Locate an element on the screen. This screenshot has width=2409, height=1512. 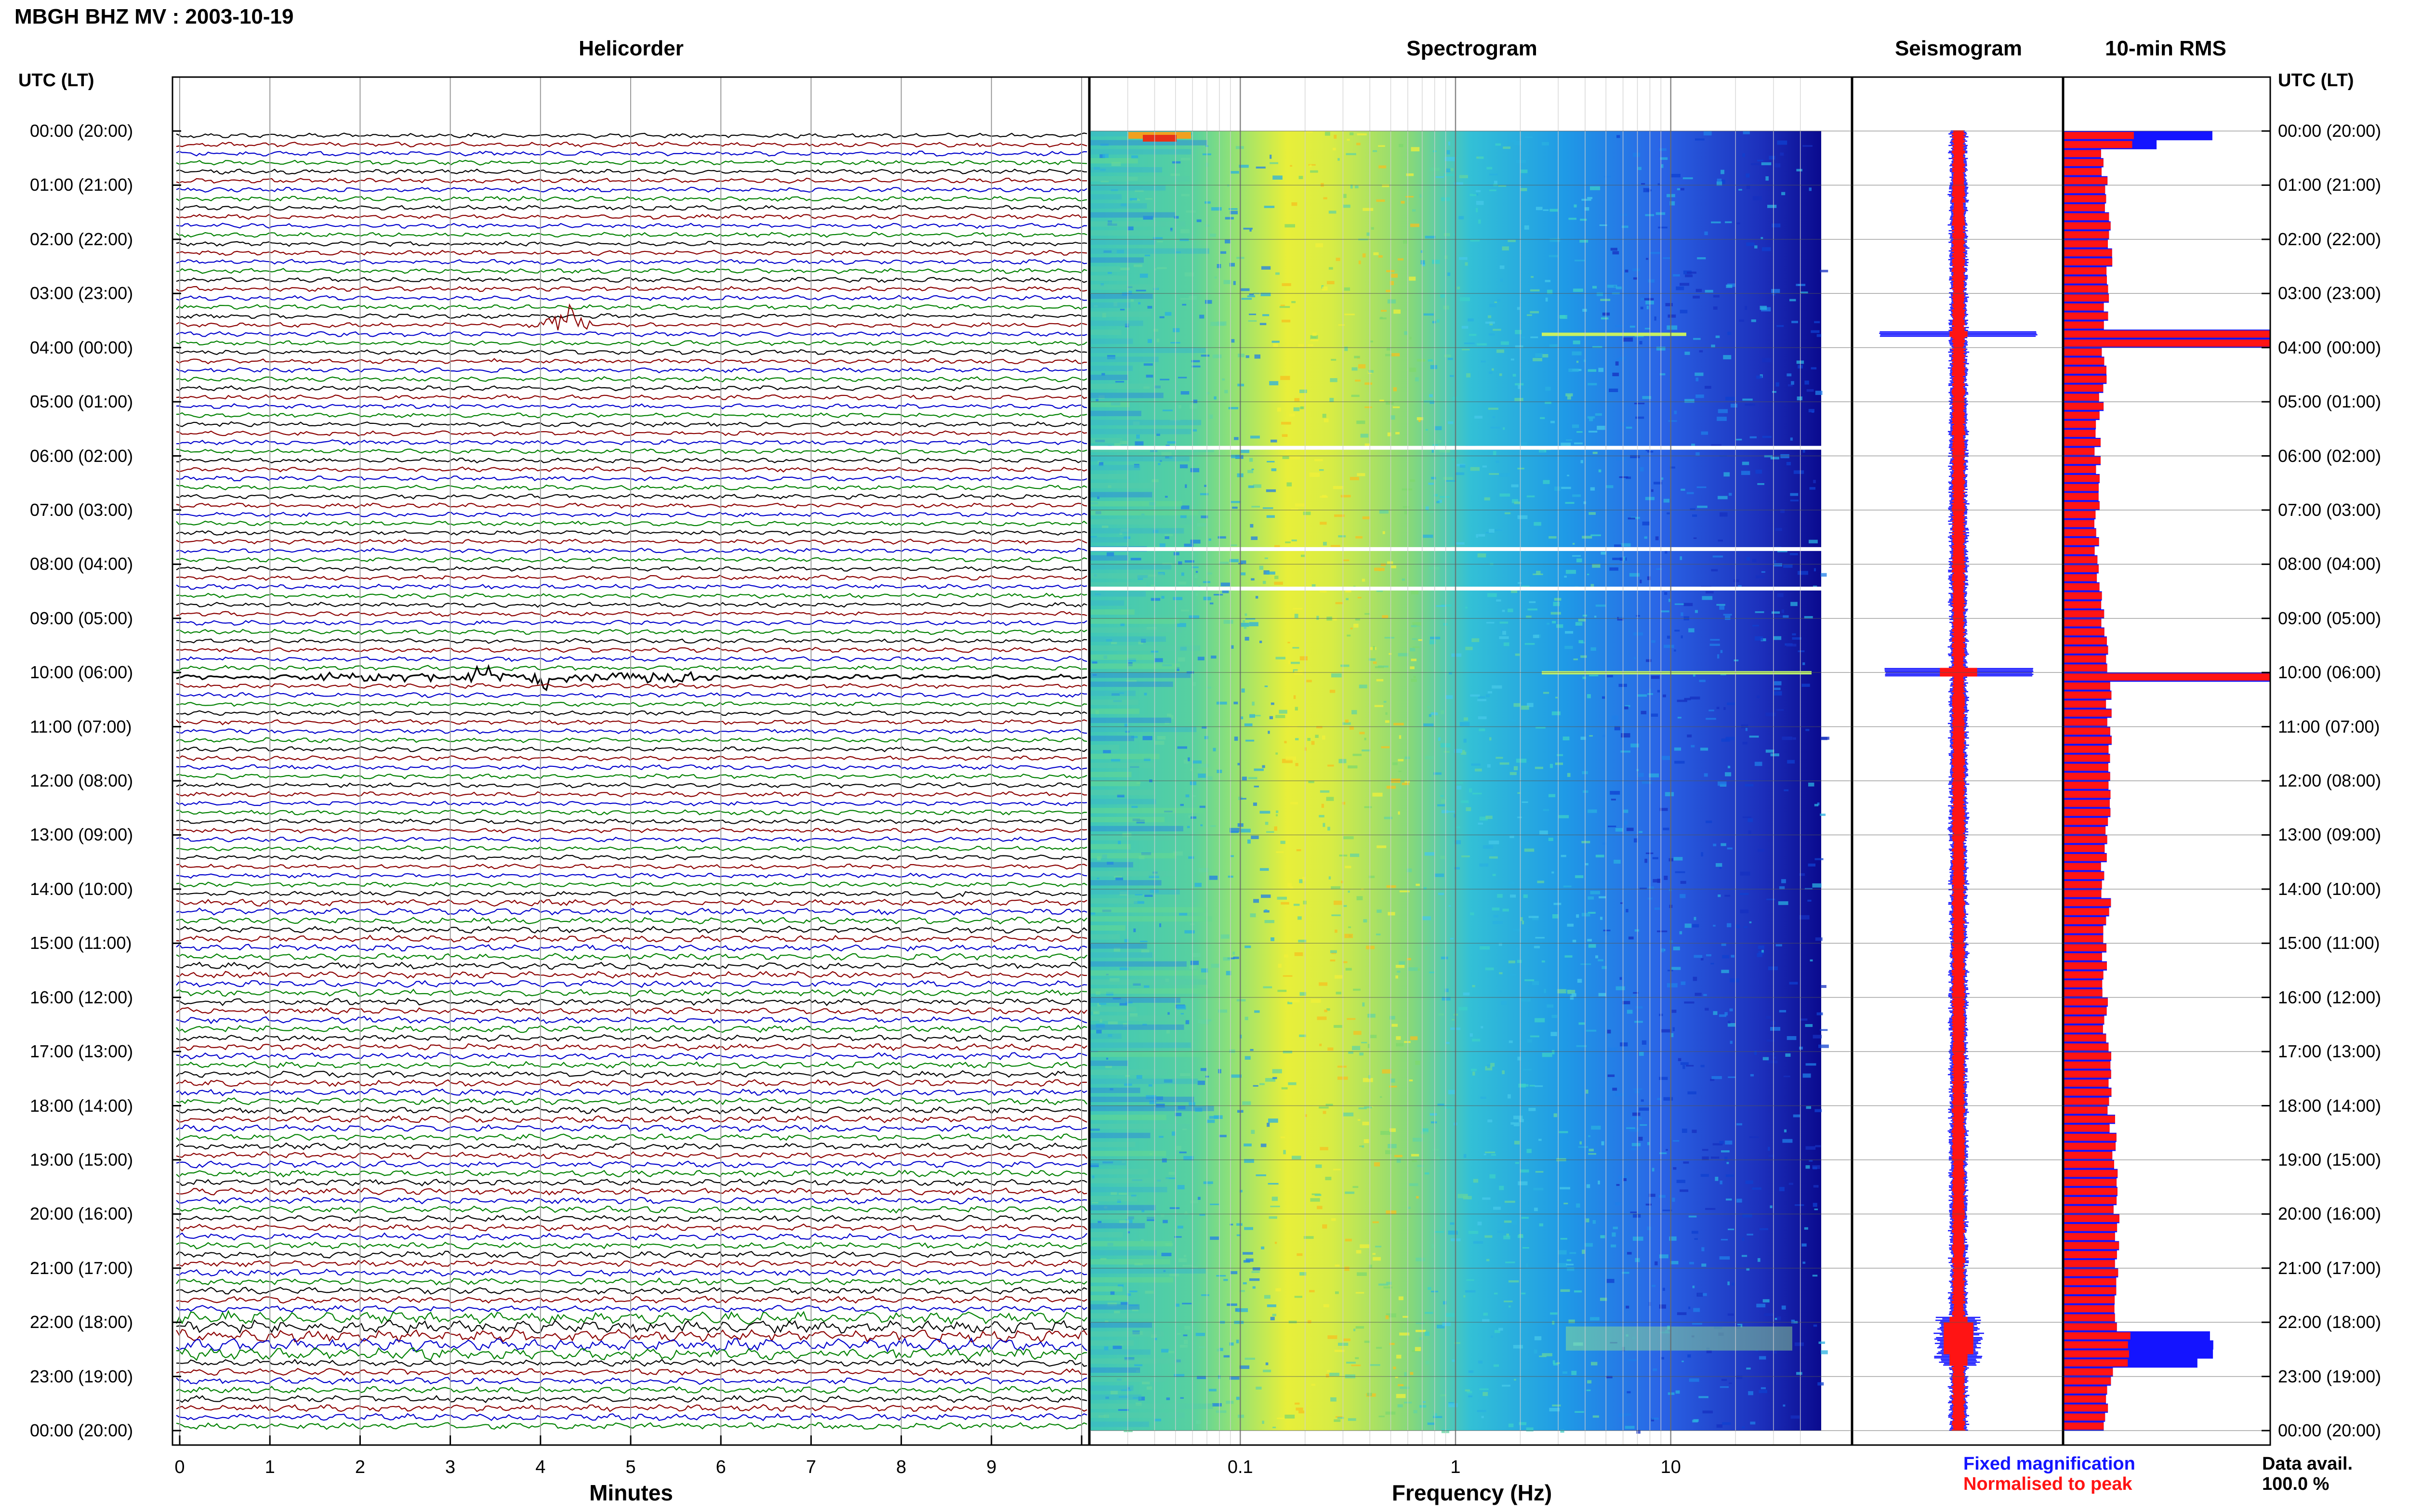
spectrogram-xlabel: Frequency (Hz) is located at coordinates (1471, 1492).